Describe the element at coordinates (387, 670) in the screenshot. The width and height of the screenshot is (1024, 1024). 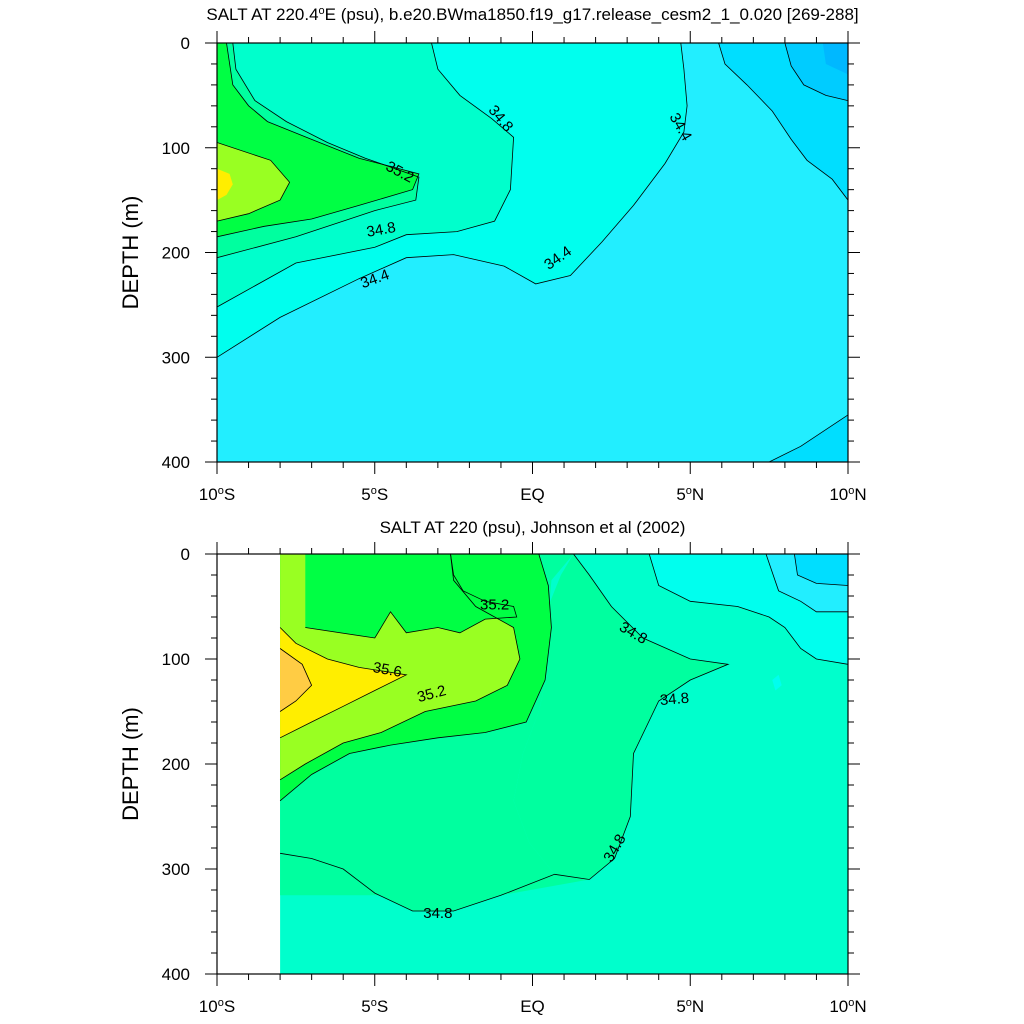
I see `contour-label: 35.6` at that location.